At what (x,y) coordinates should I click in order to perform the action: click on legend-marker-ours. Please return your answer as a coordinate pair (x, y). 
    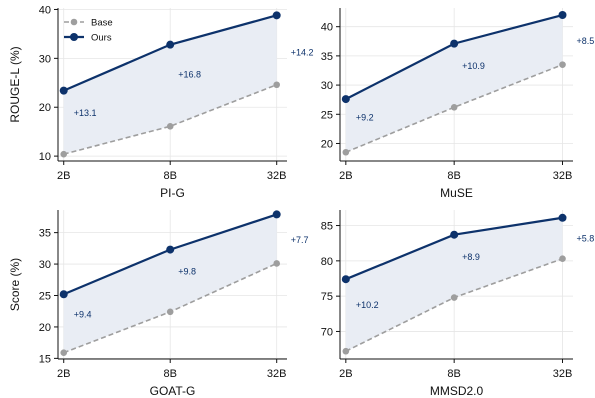
    Looking at the image, I should click on (74, 37).